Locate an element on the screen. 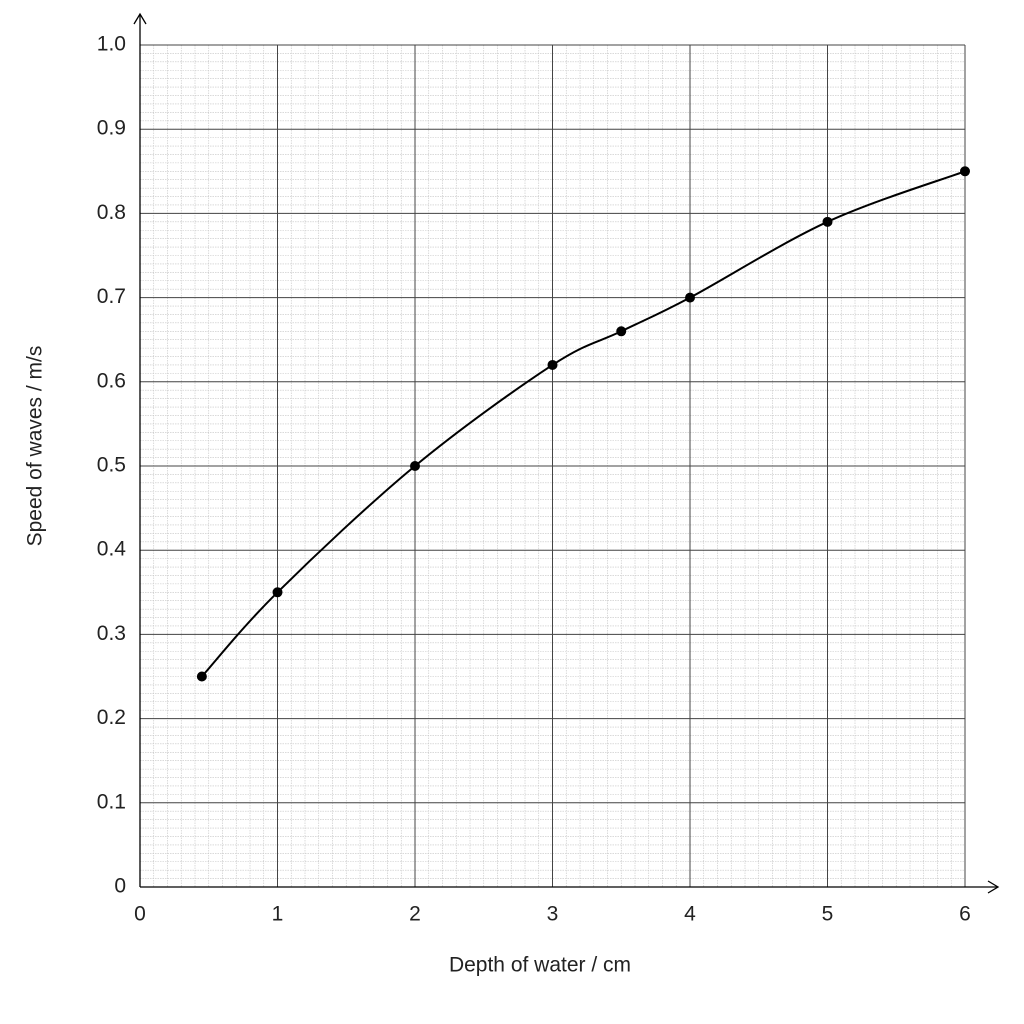  x-tick-label: 5 is located at coordinates (828, 914).